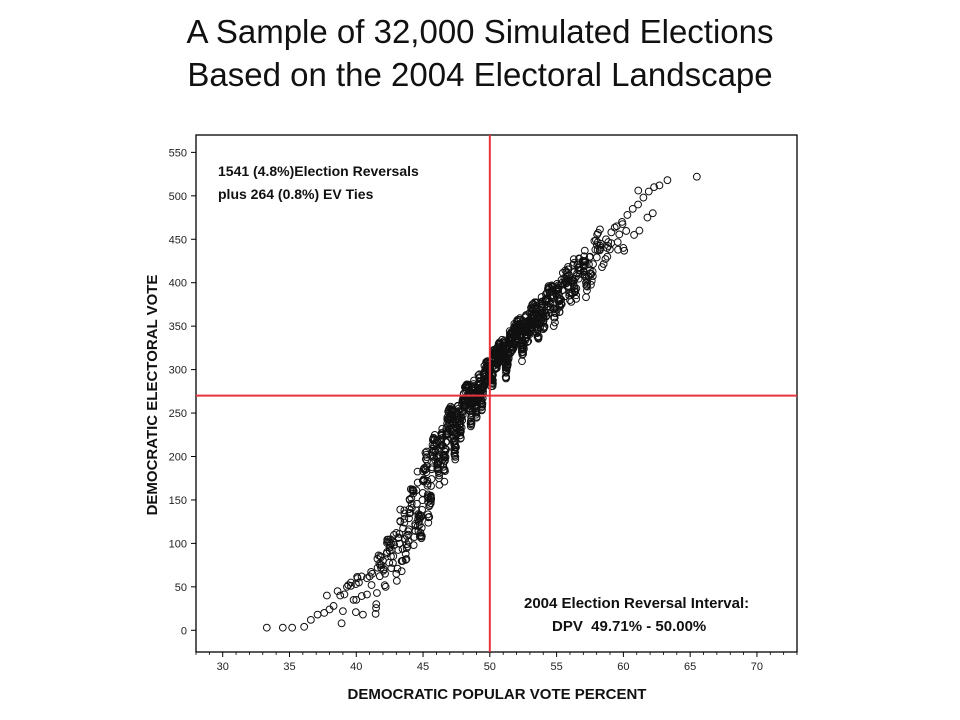 The width and height of the screenshot is (960, 720). I want to click on title-line-1: A Sample of 32,000 Simulated Elections, so click(480, 31).